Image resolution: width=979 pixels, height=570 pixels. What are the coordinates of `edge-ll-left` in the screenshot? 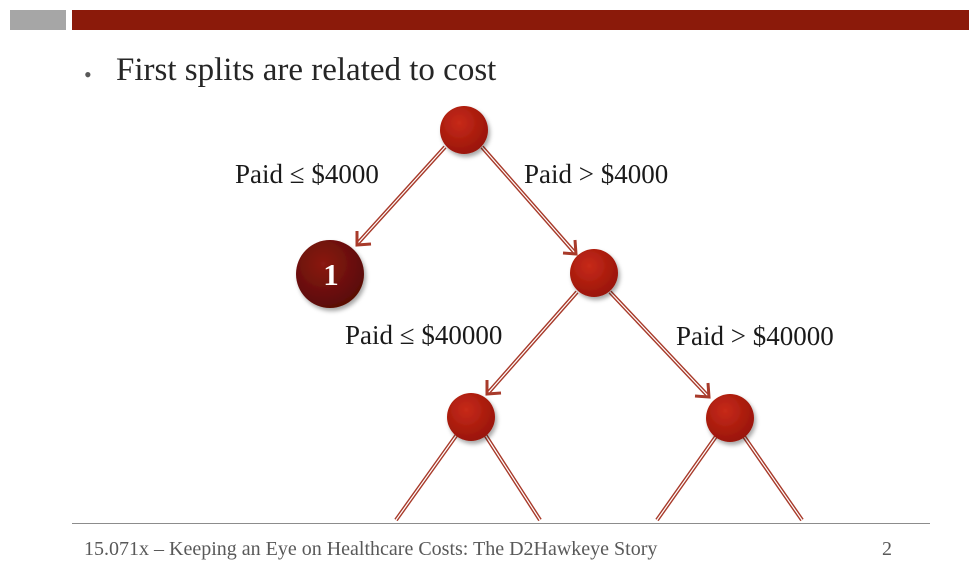 It's located at (427, 476).